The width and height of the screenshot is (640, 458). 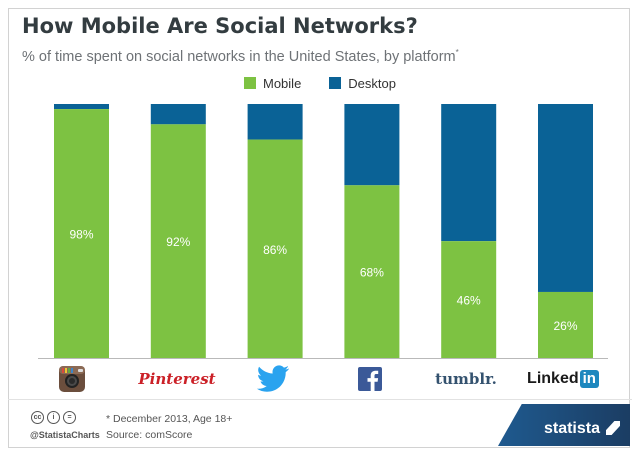 I want to click on bar-desktop-twitter, so click(x=275, y=122).